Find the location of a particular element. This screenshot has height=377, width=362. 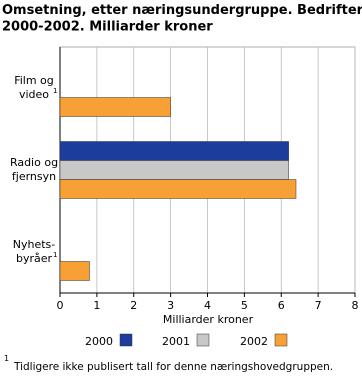

legend-label: 2001 is located at coordinates (176, 341).